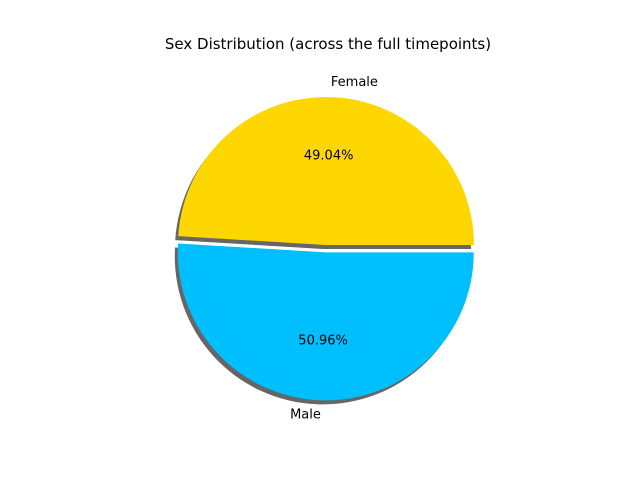  What do you see at coordinates (354, 82) in the screenshot?
I see `slice-label-female: Female` at bounding box center [354, 82].